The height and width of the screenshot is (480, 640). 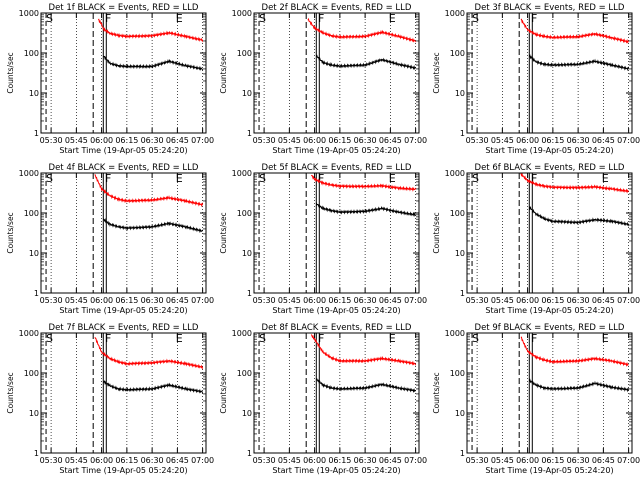 I want to click on chart-title: Det 3f BLACK = Events, RED = LLD, so click(x=550, y=8).